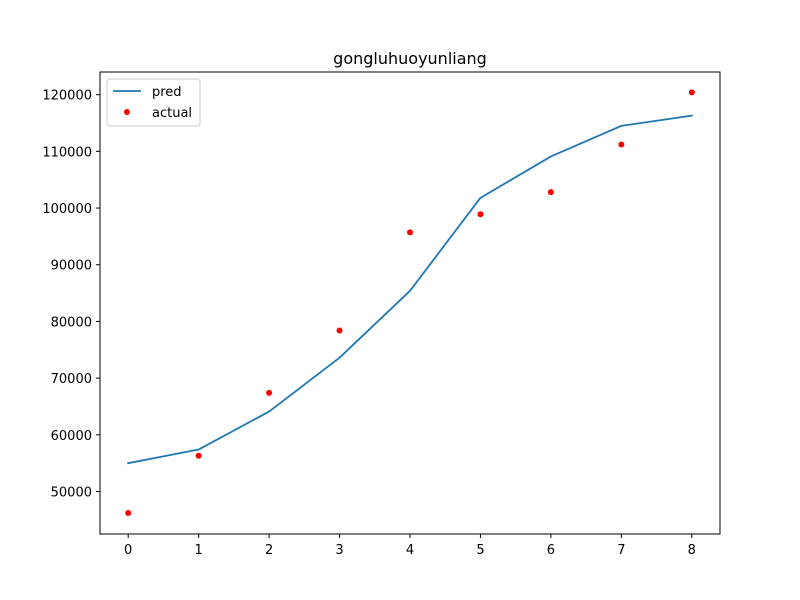 The image size is (800, 600). I want to click on x-tick-label-6: 6, so click(551, 550).